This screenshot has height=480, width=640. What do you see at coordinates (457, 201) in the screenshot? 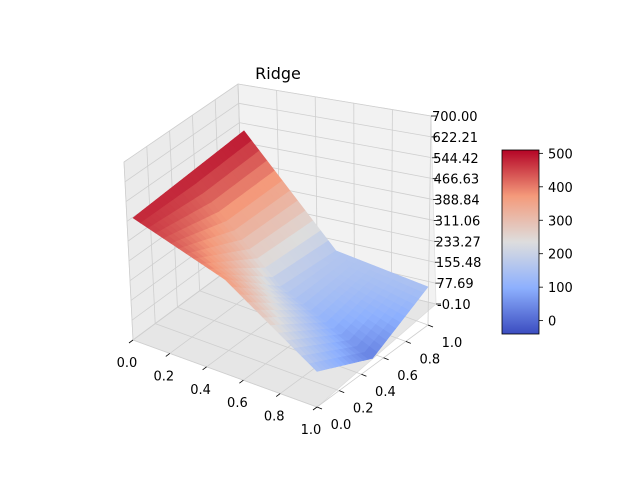
I see `z-tick-label: 388.84` at bounding box center [457, 201].